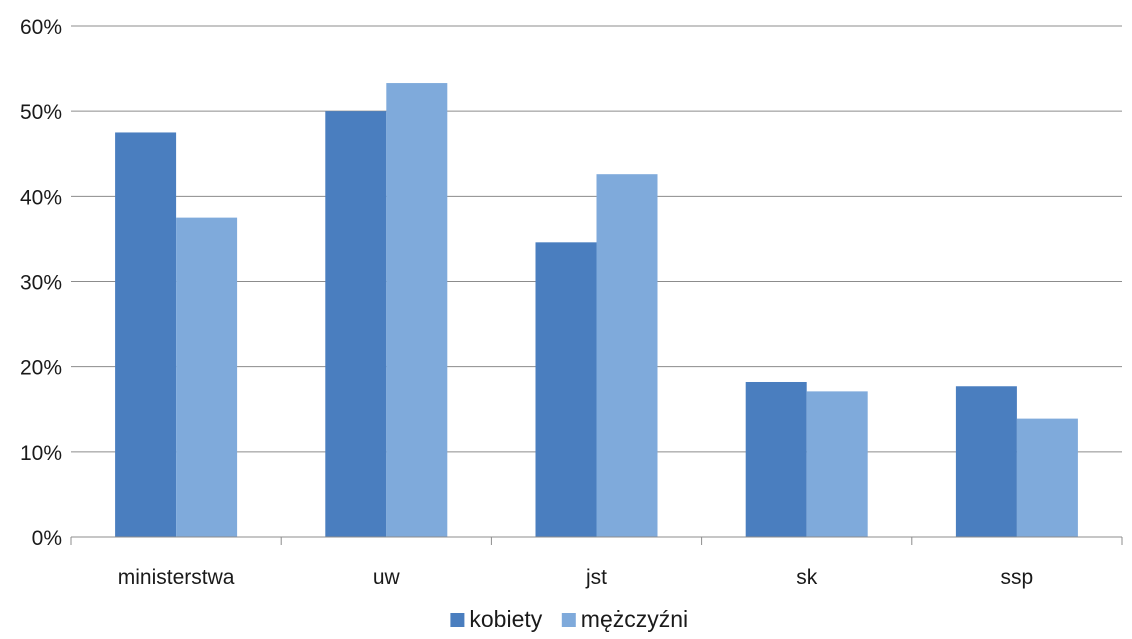  Describe the element at coordinates (356, 324) in the screenshot. I see `bar-uw-kobiety` at that location.